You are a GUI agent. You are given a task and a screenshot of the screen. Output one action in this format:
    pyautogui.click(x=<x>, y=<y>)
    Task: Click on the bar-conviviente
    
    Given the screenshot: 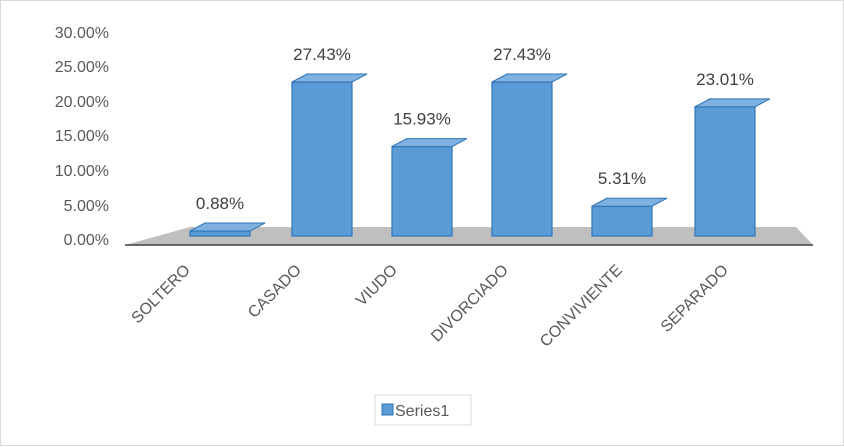 What is the action you would take?
    pyautogui.click(x=629, y=217)
    